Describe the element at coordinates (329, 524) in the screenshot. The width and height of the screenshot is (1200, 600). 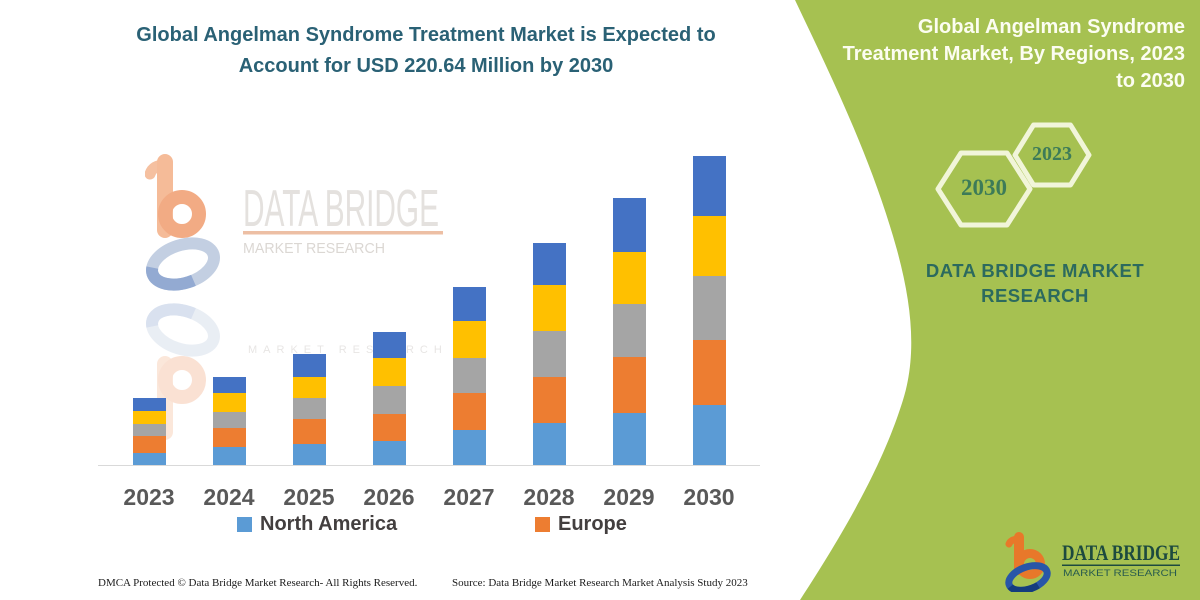
I see `legend-label-north-america: North America` at that location.